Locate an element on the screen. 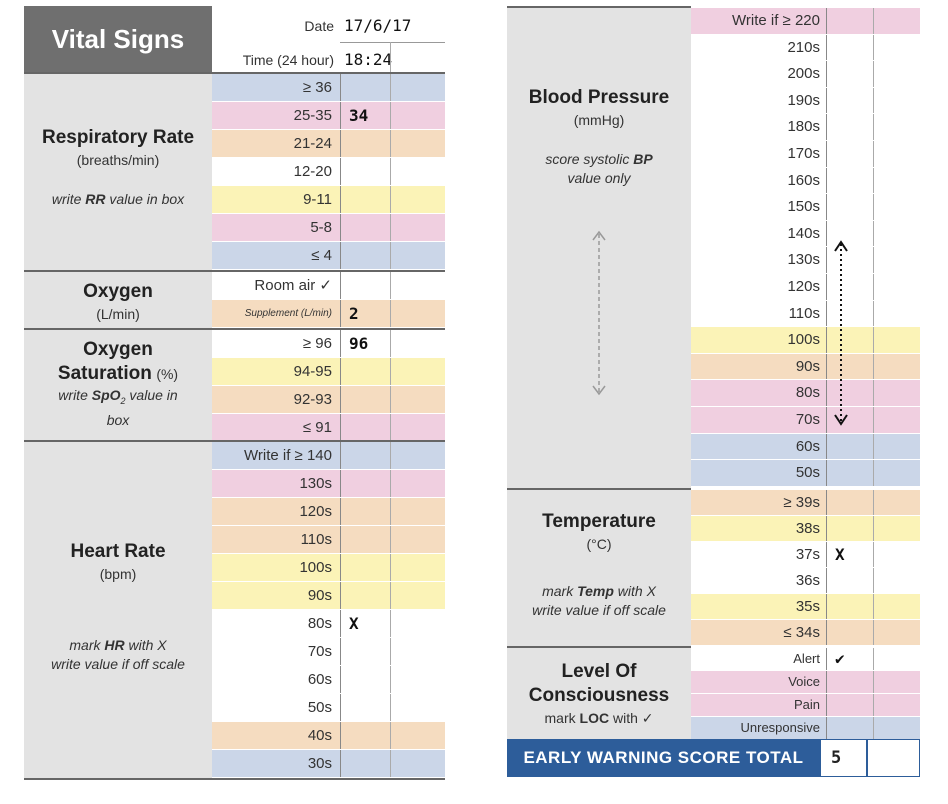 The width and height of the screenshot is (948, 804). temp-row: ≤ 34s is located at coordinates (805, 633).